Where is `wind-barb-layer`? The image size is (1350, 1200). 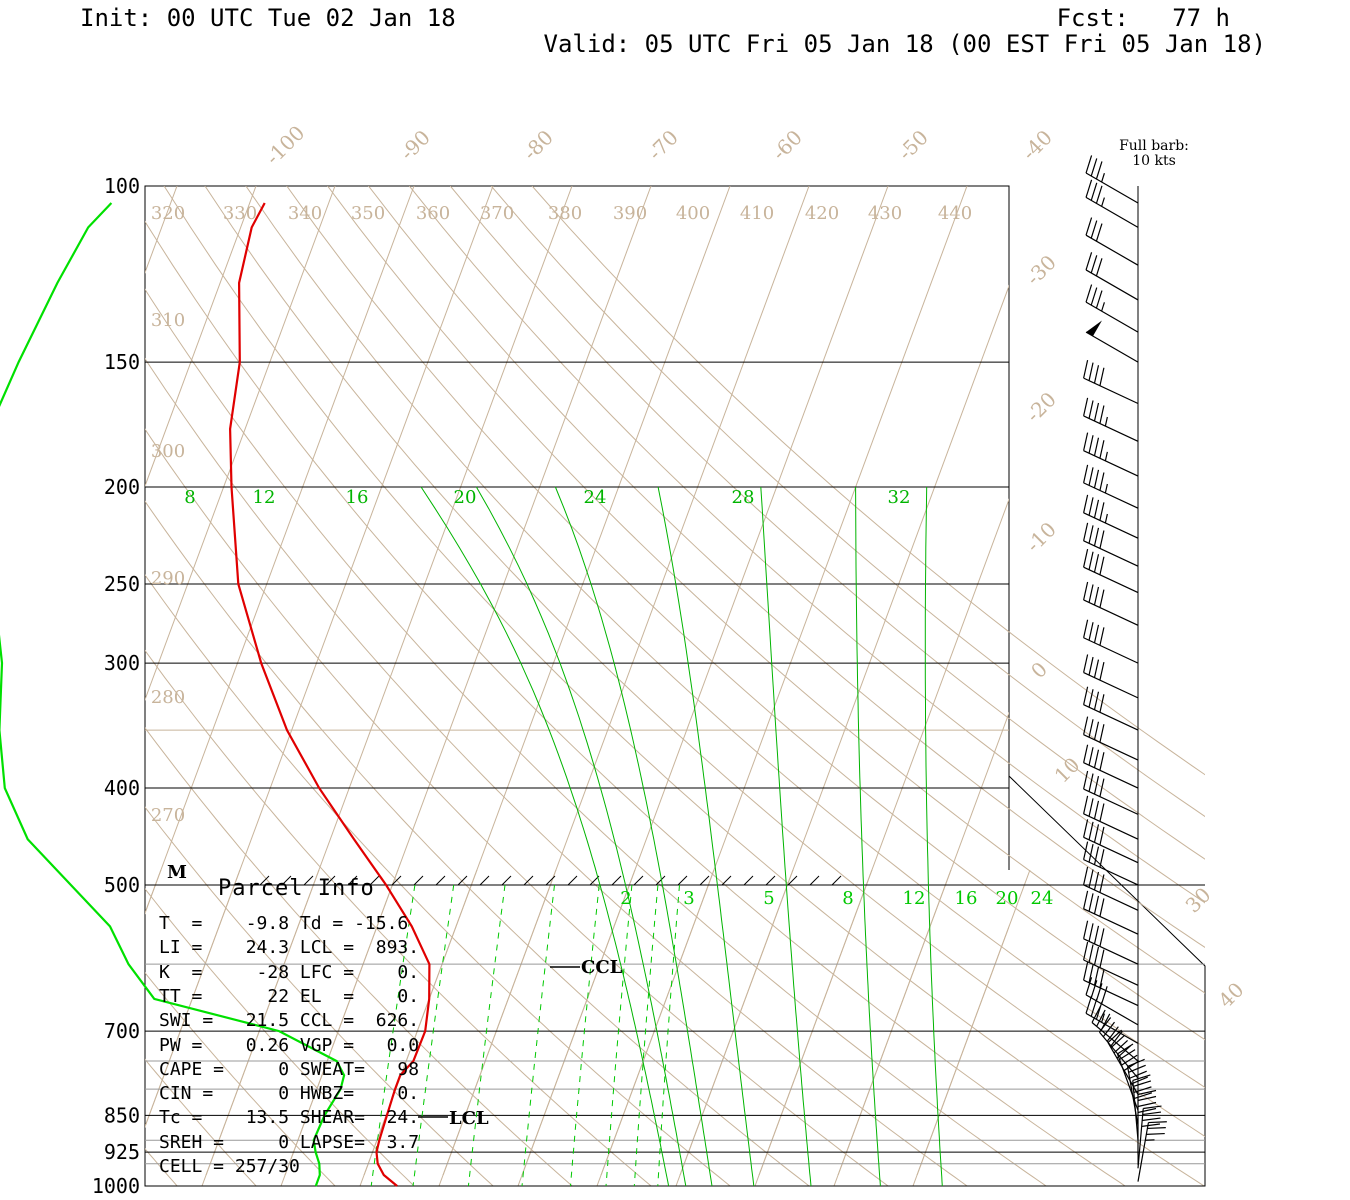 wind-barb-layer is located at coordinates (1125, 668).